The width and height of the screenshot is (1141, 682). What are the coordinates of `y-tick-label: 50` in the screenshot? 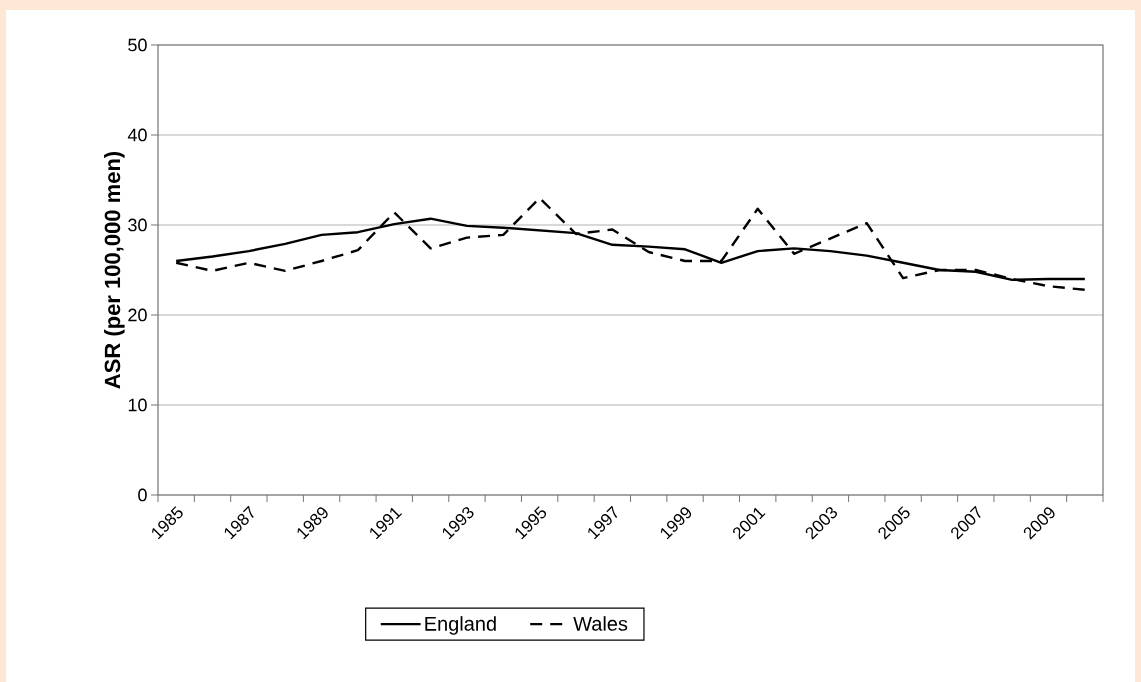 It's located at (137, 45).